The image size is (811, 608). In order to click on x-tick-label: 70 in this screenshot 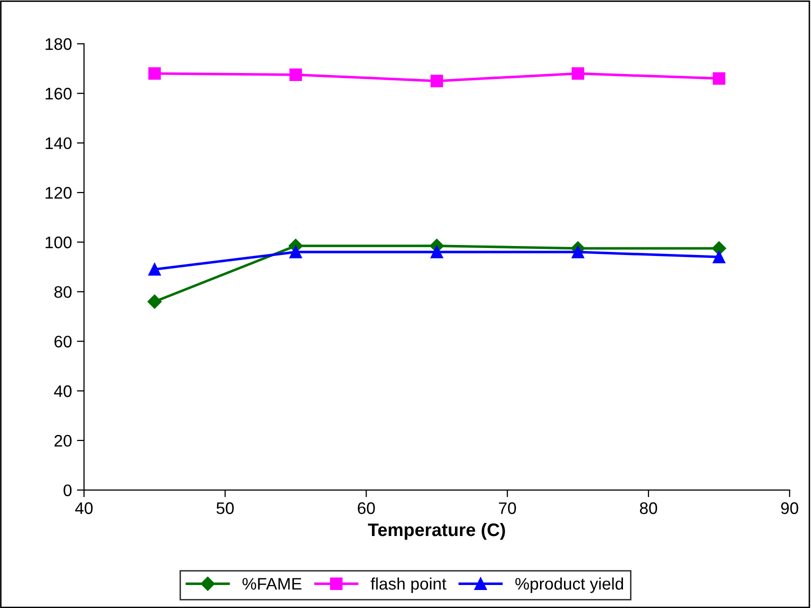, I will do `click(507, 508)`.